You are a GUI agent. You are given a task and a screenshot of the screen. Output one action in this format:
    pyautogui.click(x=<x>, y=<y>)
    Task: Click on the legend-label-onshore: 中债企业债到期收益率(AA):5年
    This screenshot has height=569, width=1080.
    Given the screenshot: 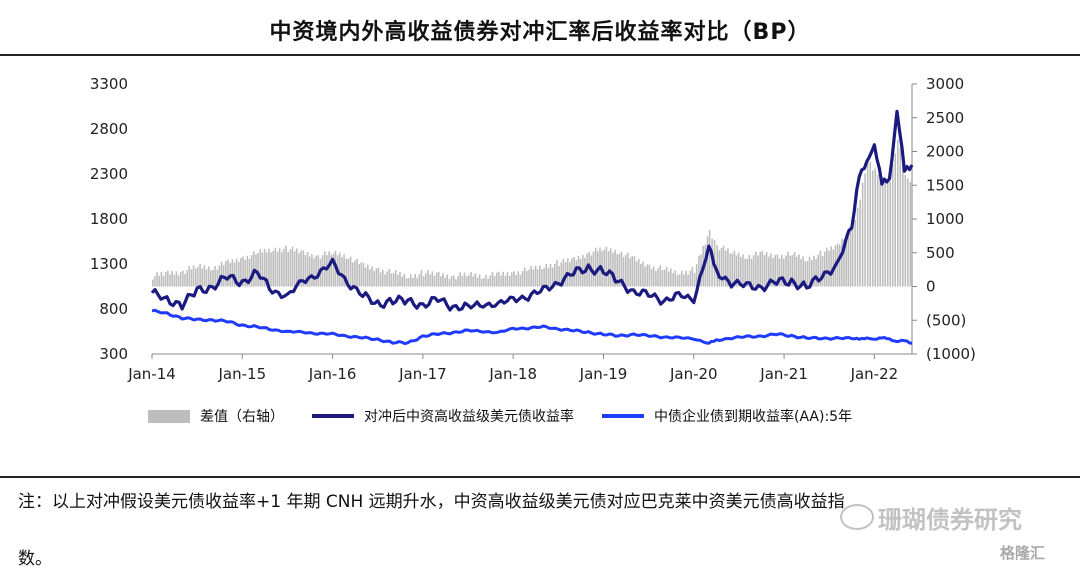 What is the action you would take?
    pyautogui.click(x=753, y=417)
    